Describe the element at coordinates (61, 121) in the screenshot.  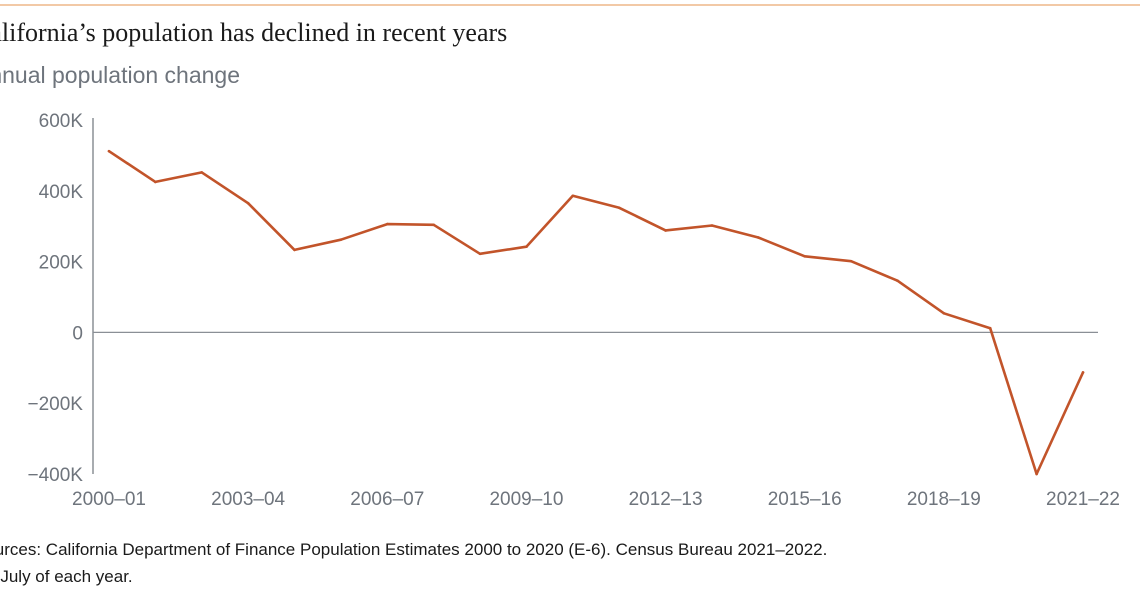
I see `y-tick-label: 600K` at that location.